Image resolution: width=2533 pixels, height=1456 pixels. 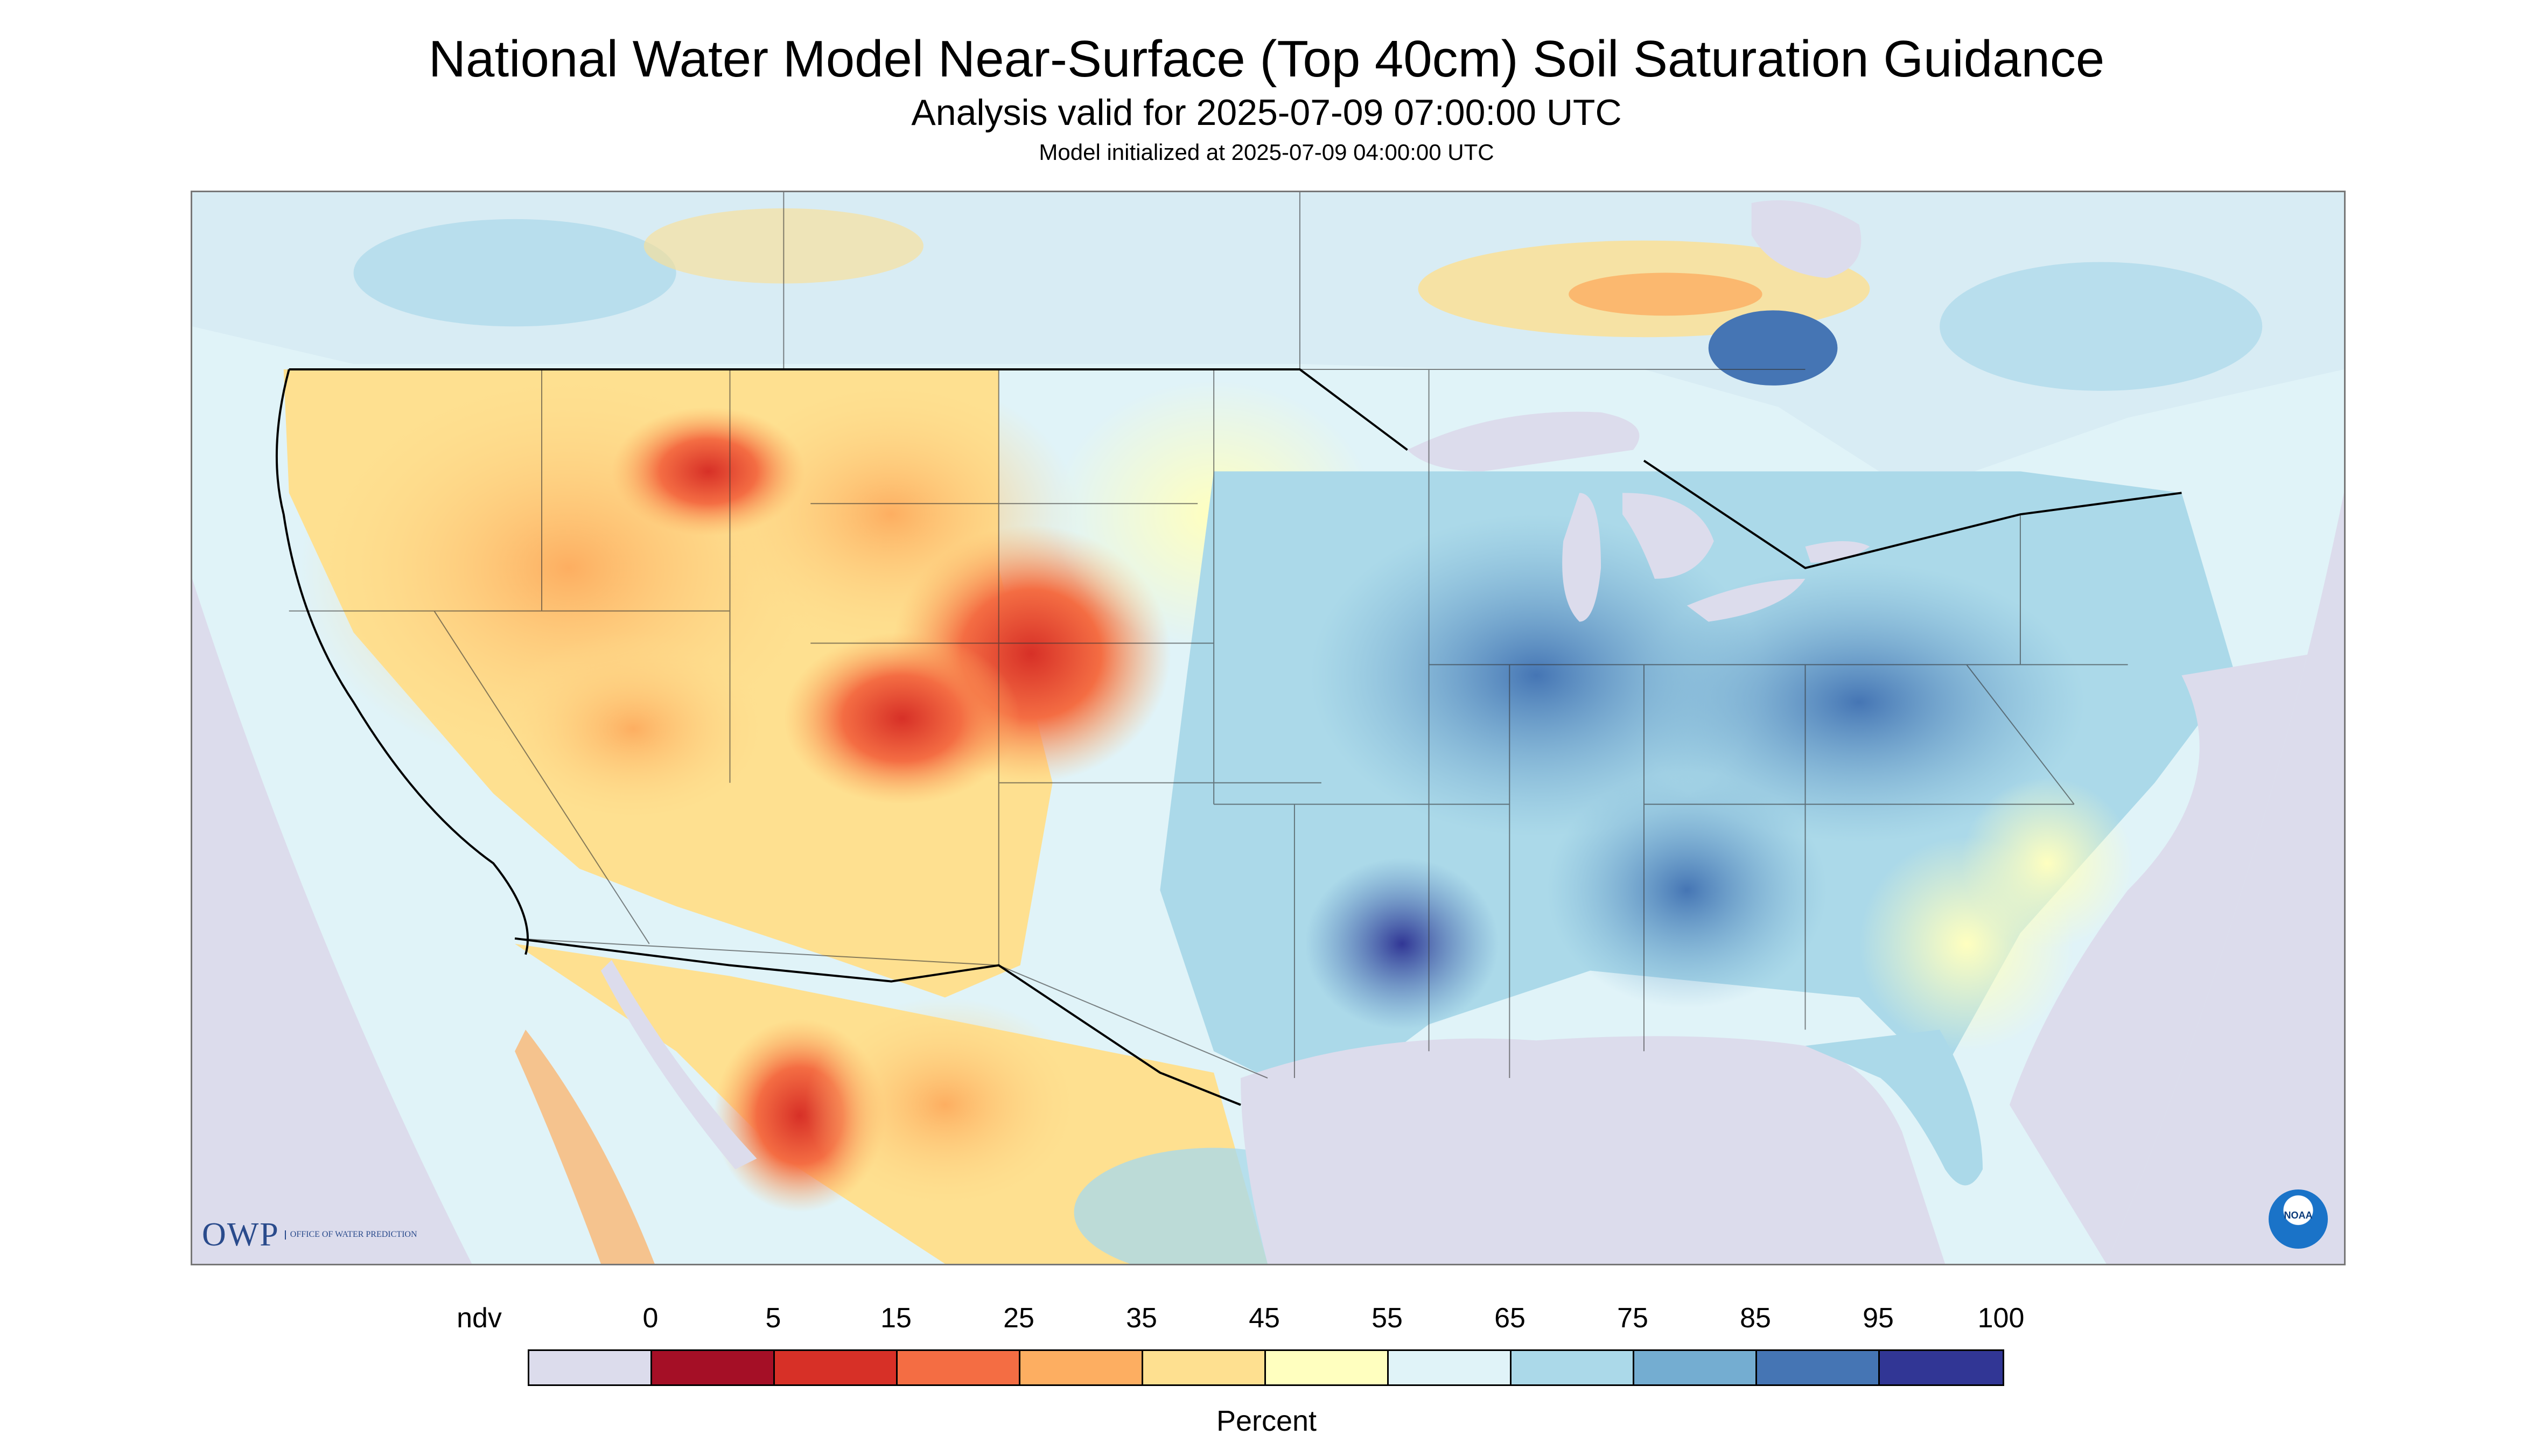 I want to click on legend-label: 100, so click(x=2001, y=1318).